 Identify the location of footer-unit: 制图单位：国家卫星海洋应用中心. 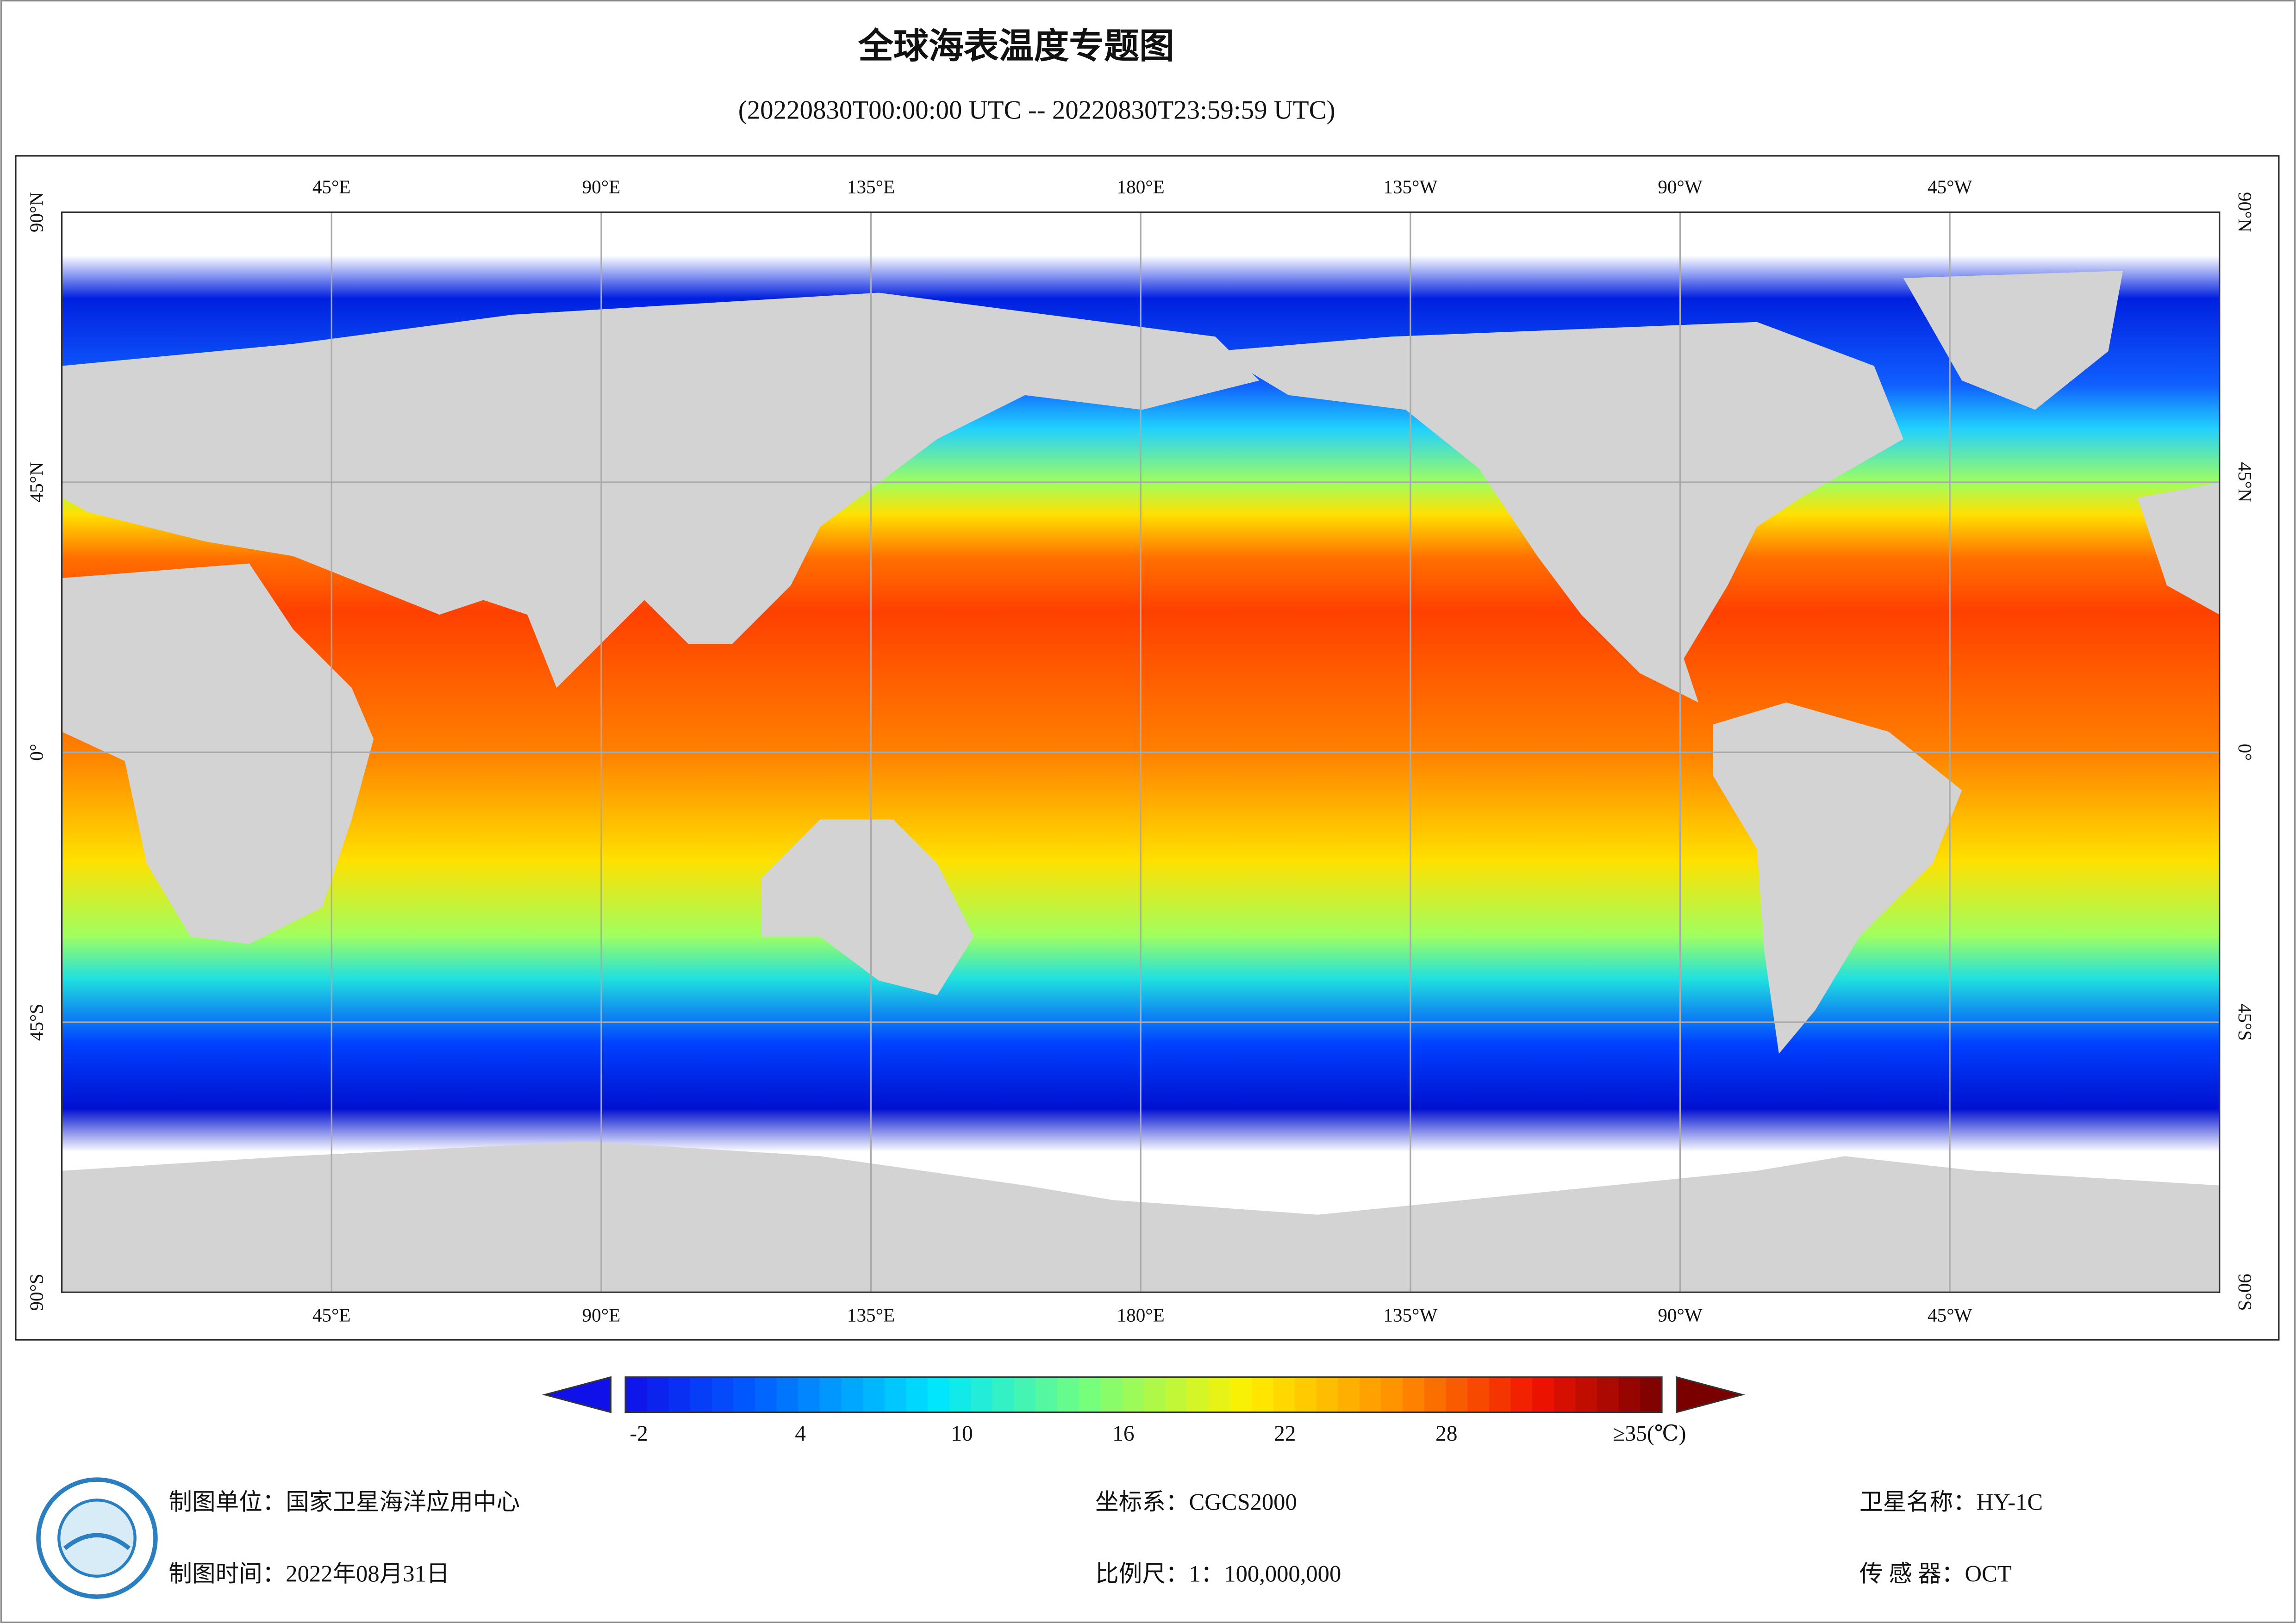
(344, 1502).